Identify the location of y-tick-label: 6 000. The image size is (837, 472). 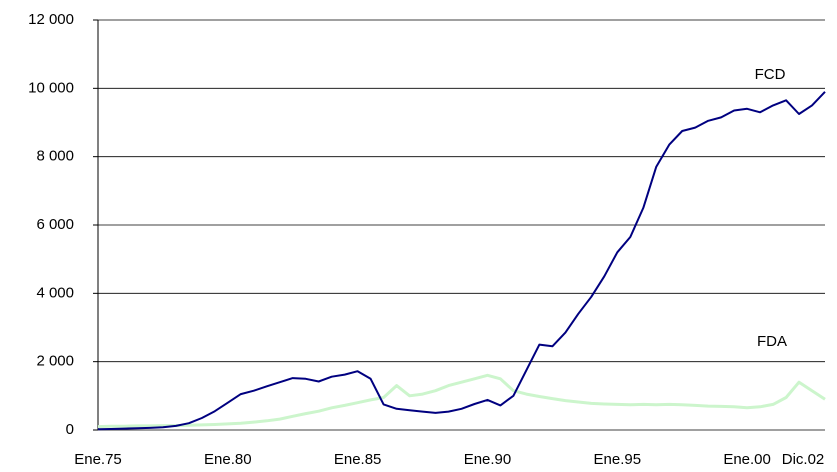
(55, 224).